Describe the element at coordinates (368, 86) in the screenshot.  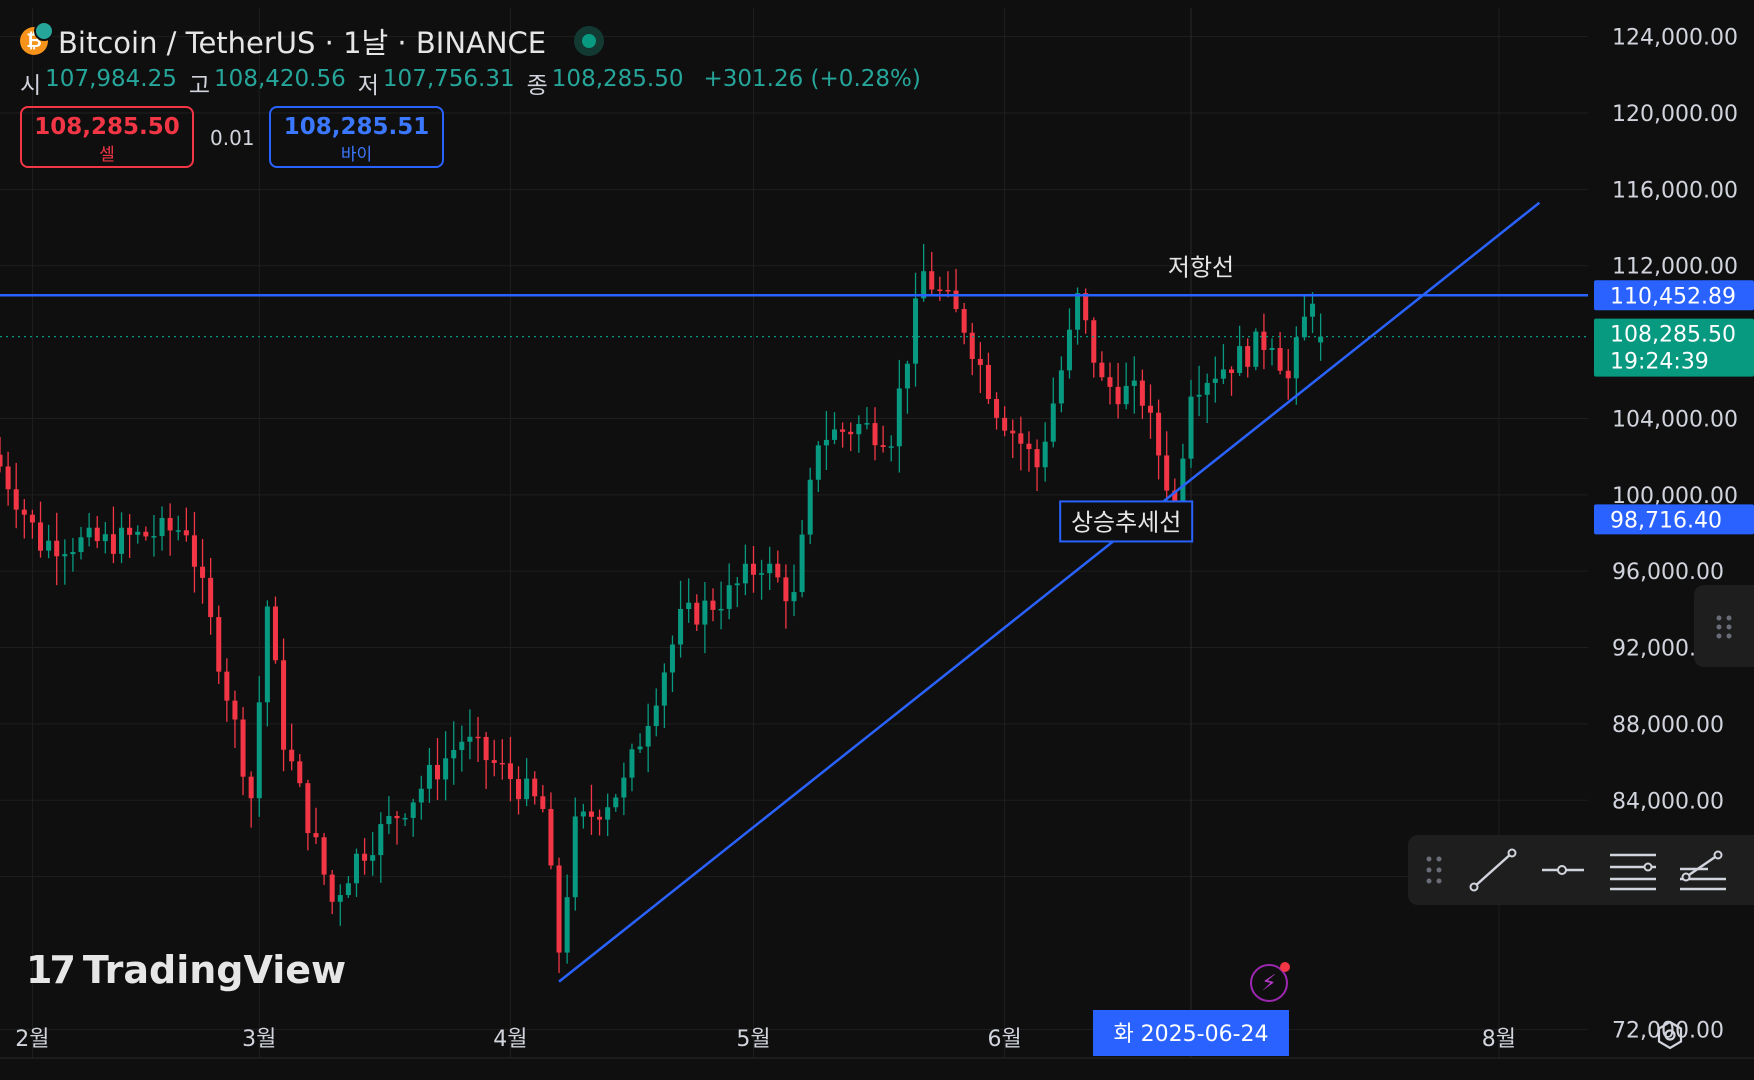
I see `low-label: 저` at that location.